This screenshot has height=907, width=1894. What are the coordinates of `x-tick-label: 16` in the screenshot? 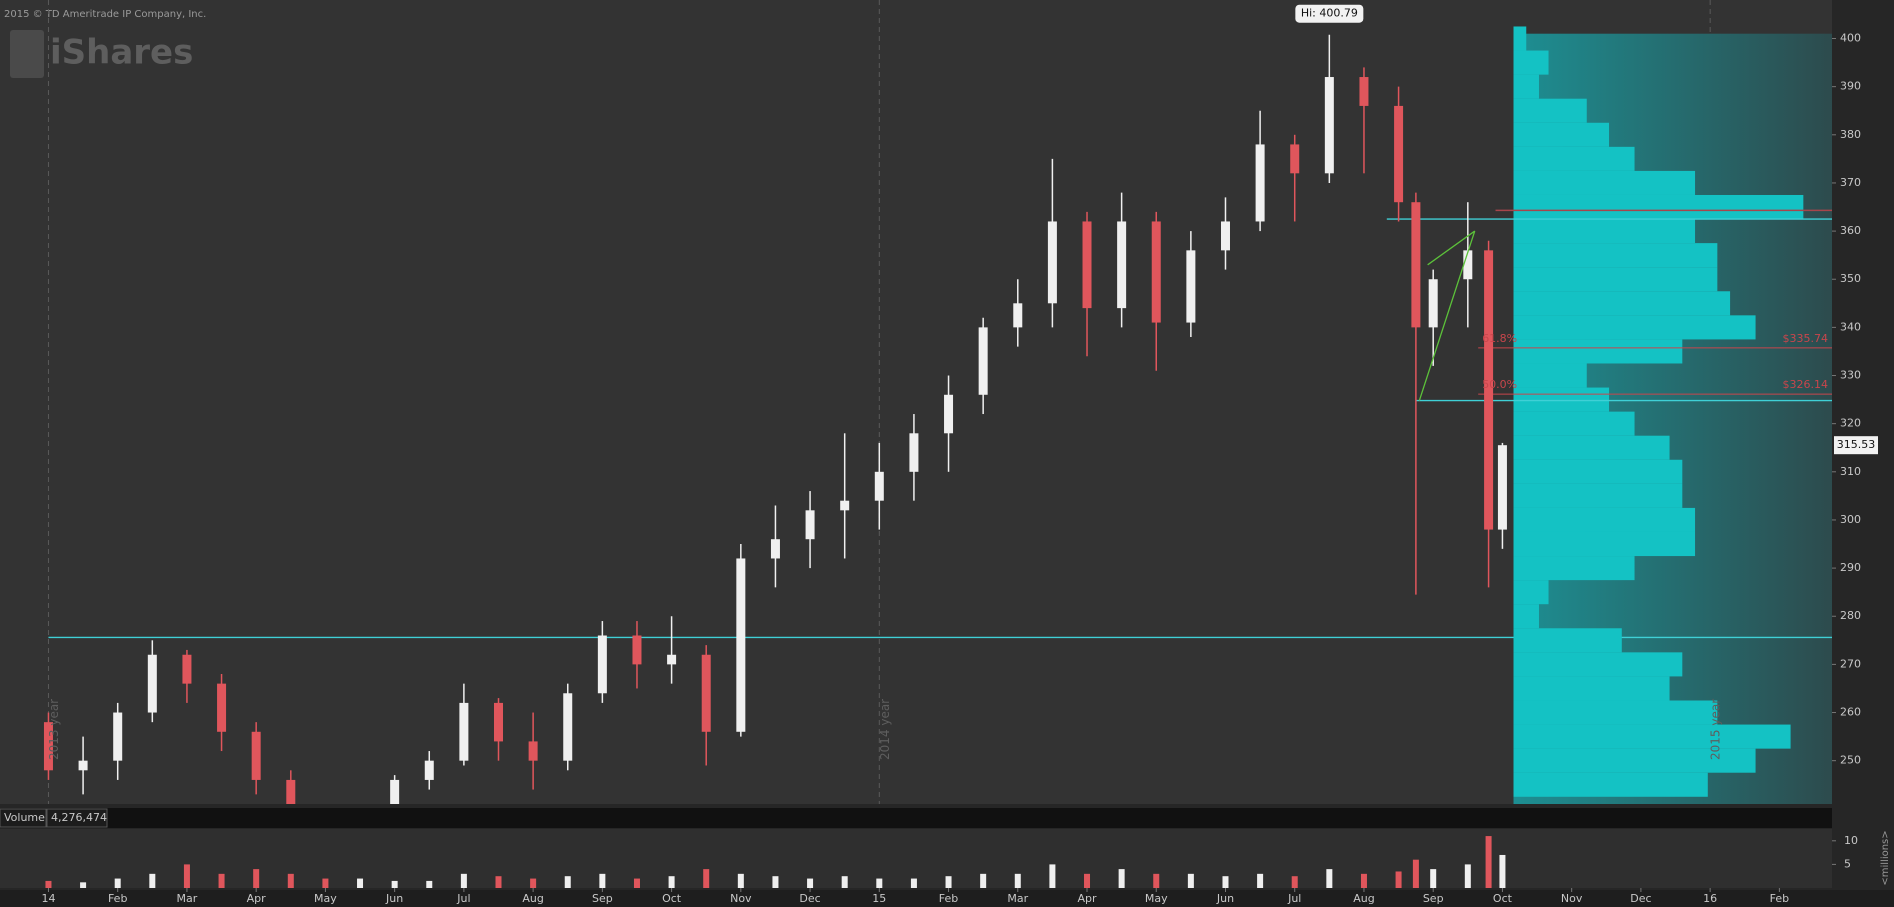 It's located at (1710, 898).